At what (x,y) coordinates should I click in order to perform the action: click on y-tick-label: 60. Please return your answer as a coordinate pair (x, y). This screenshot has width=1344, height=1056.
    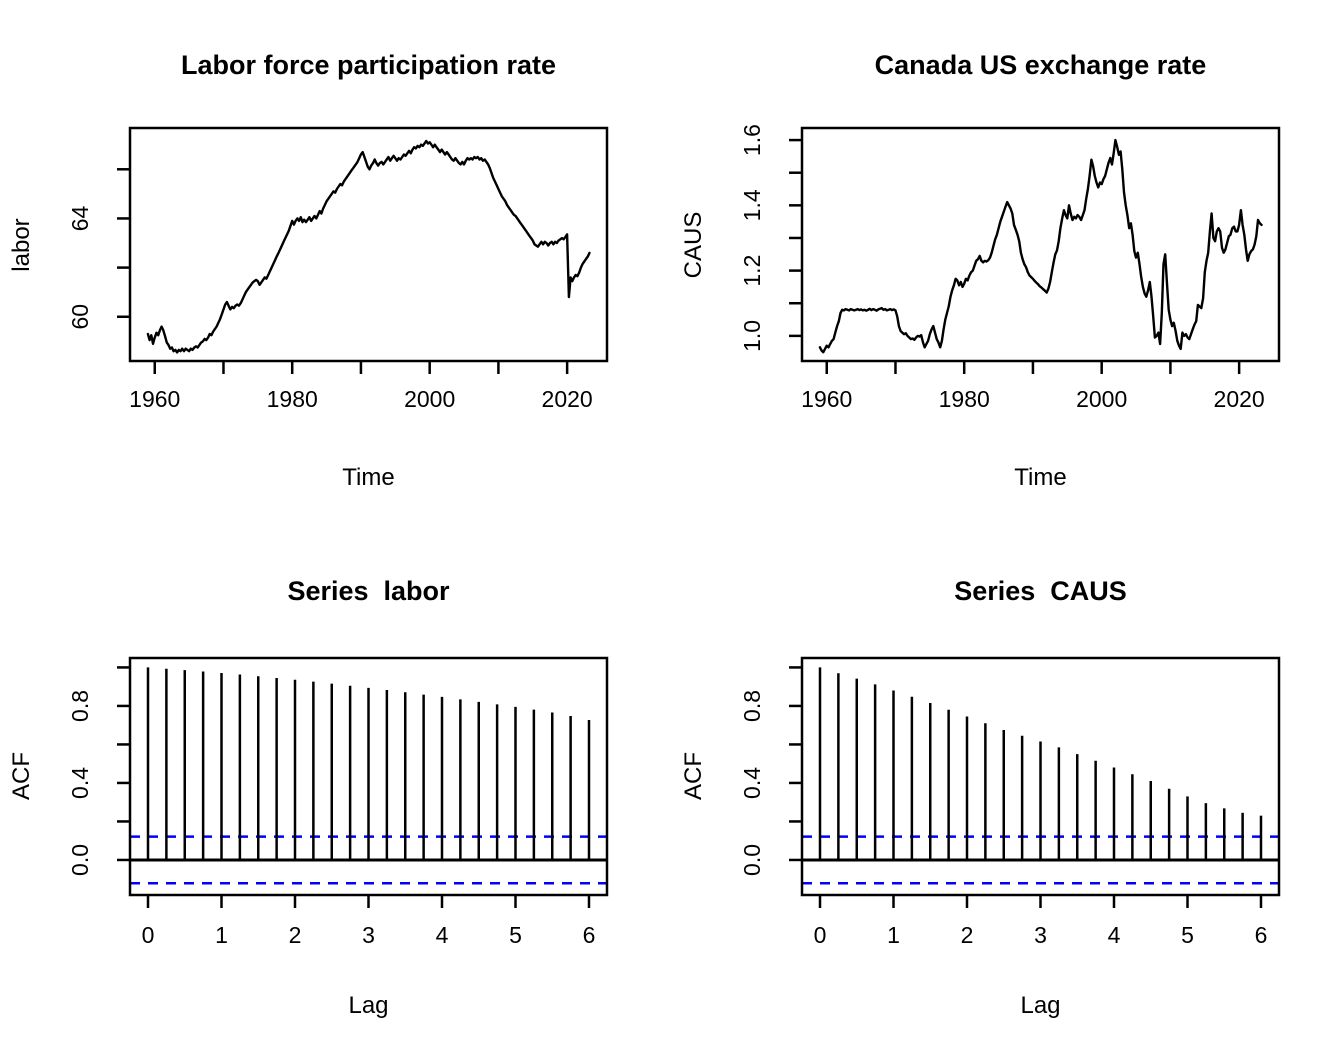
    Looking at the image, I should click on (80, 317).